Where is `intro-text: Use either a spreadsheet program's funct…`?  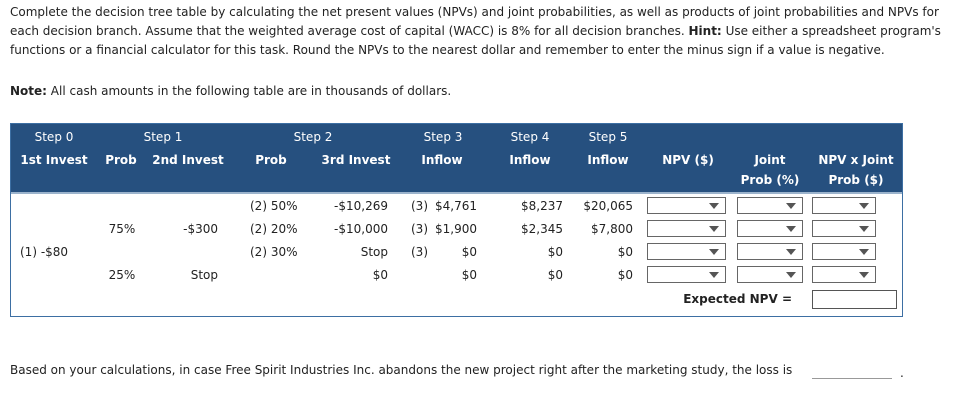 intro-text: Use either a spreadsheet program's funct… is located at coordinates (475, 40).